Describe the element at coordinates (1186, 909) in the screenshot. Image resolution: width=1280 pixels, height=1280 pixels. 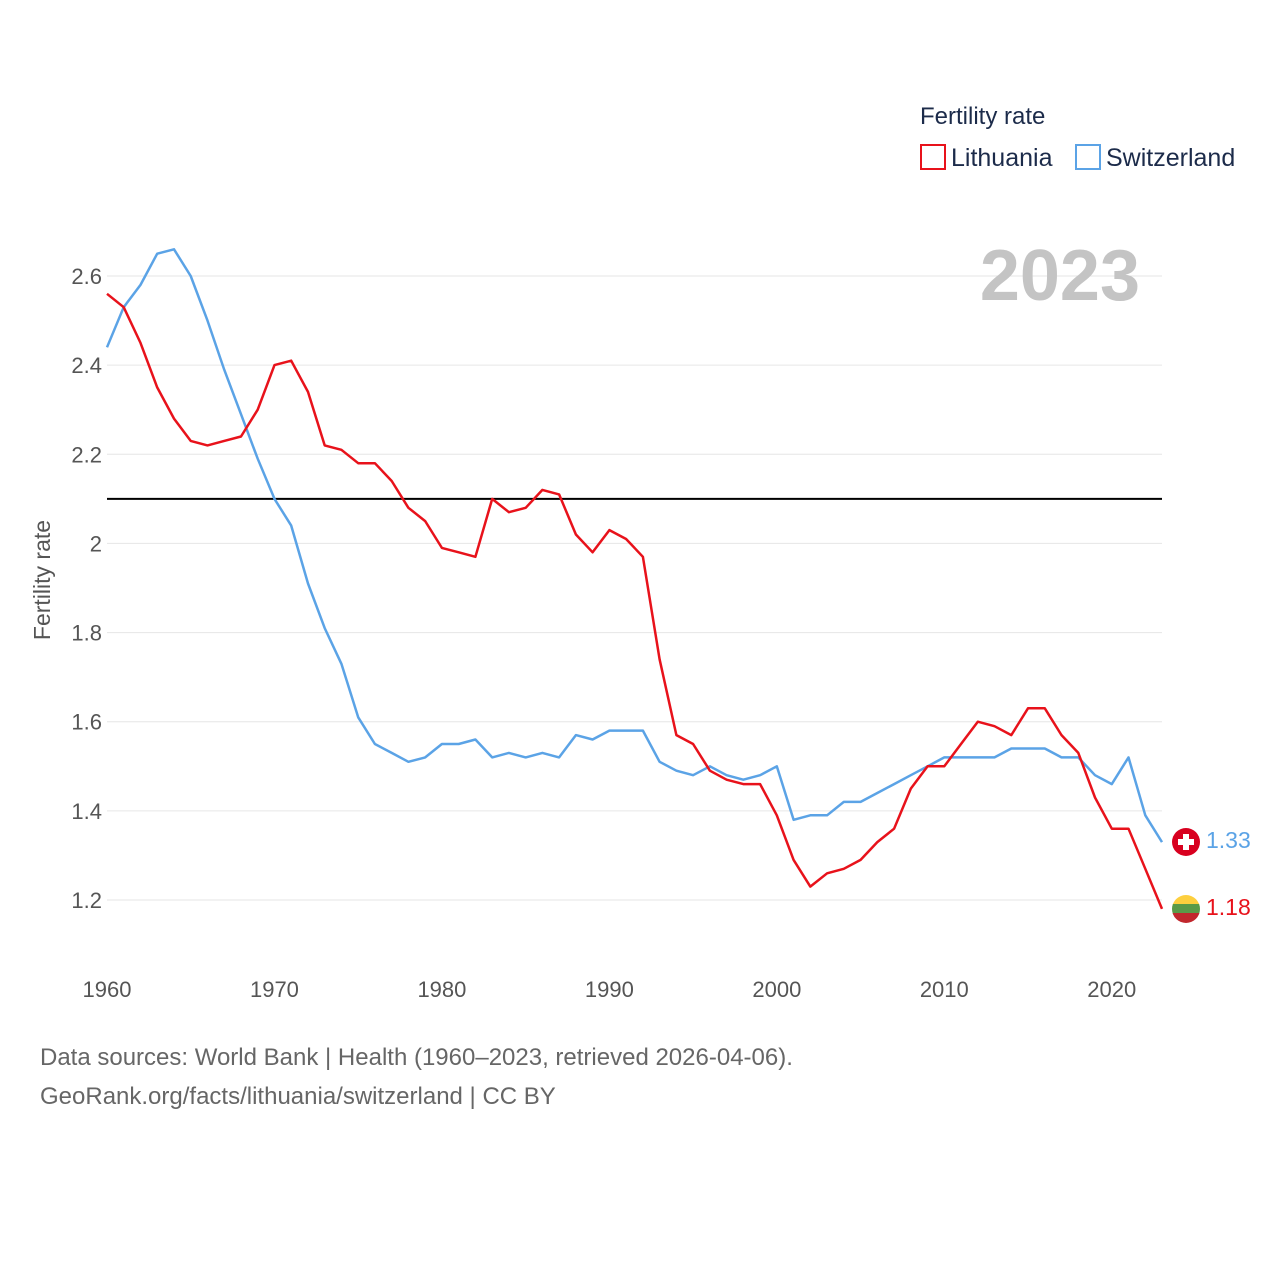
I see `lithuania-flag-icon` at that location.